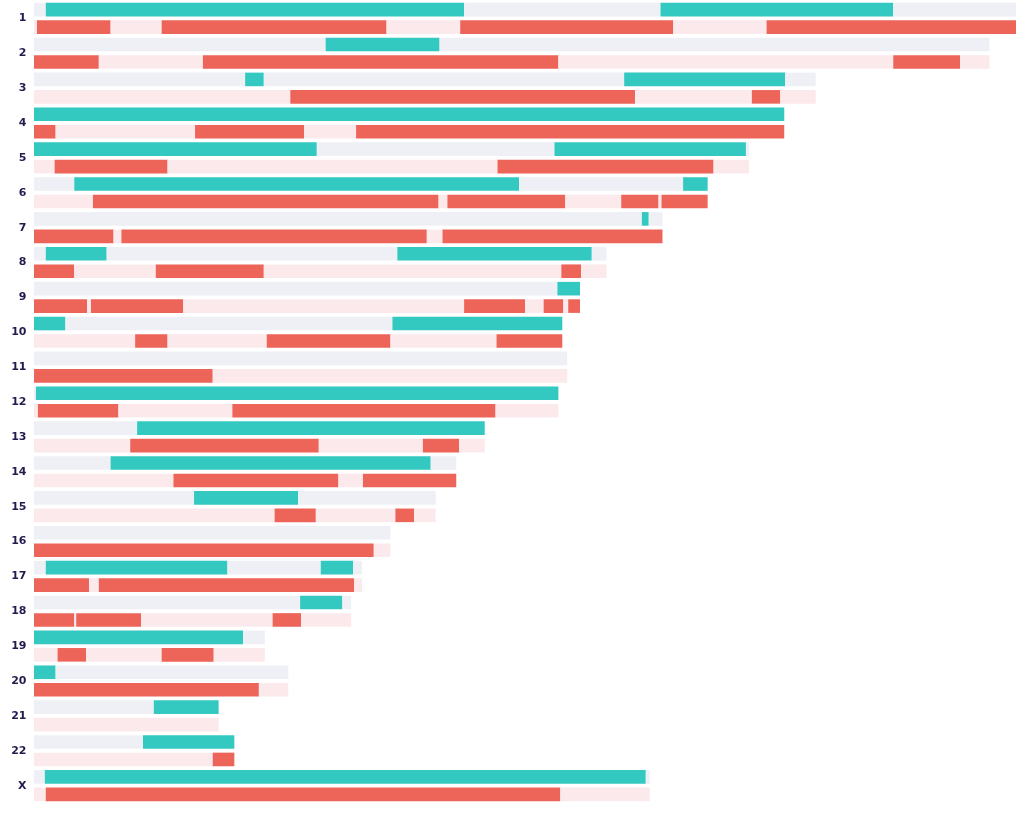 The height and width of the screenshot is (815, 1024). What do you see at coordinates (19, 646) in the screenshot?
I see `y-tick-label: 19` at bounding box center [19, 646].